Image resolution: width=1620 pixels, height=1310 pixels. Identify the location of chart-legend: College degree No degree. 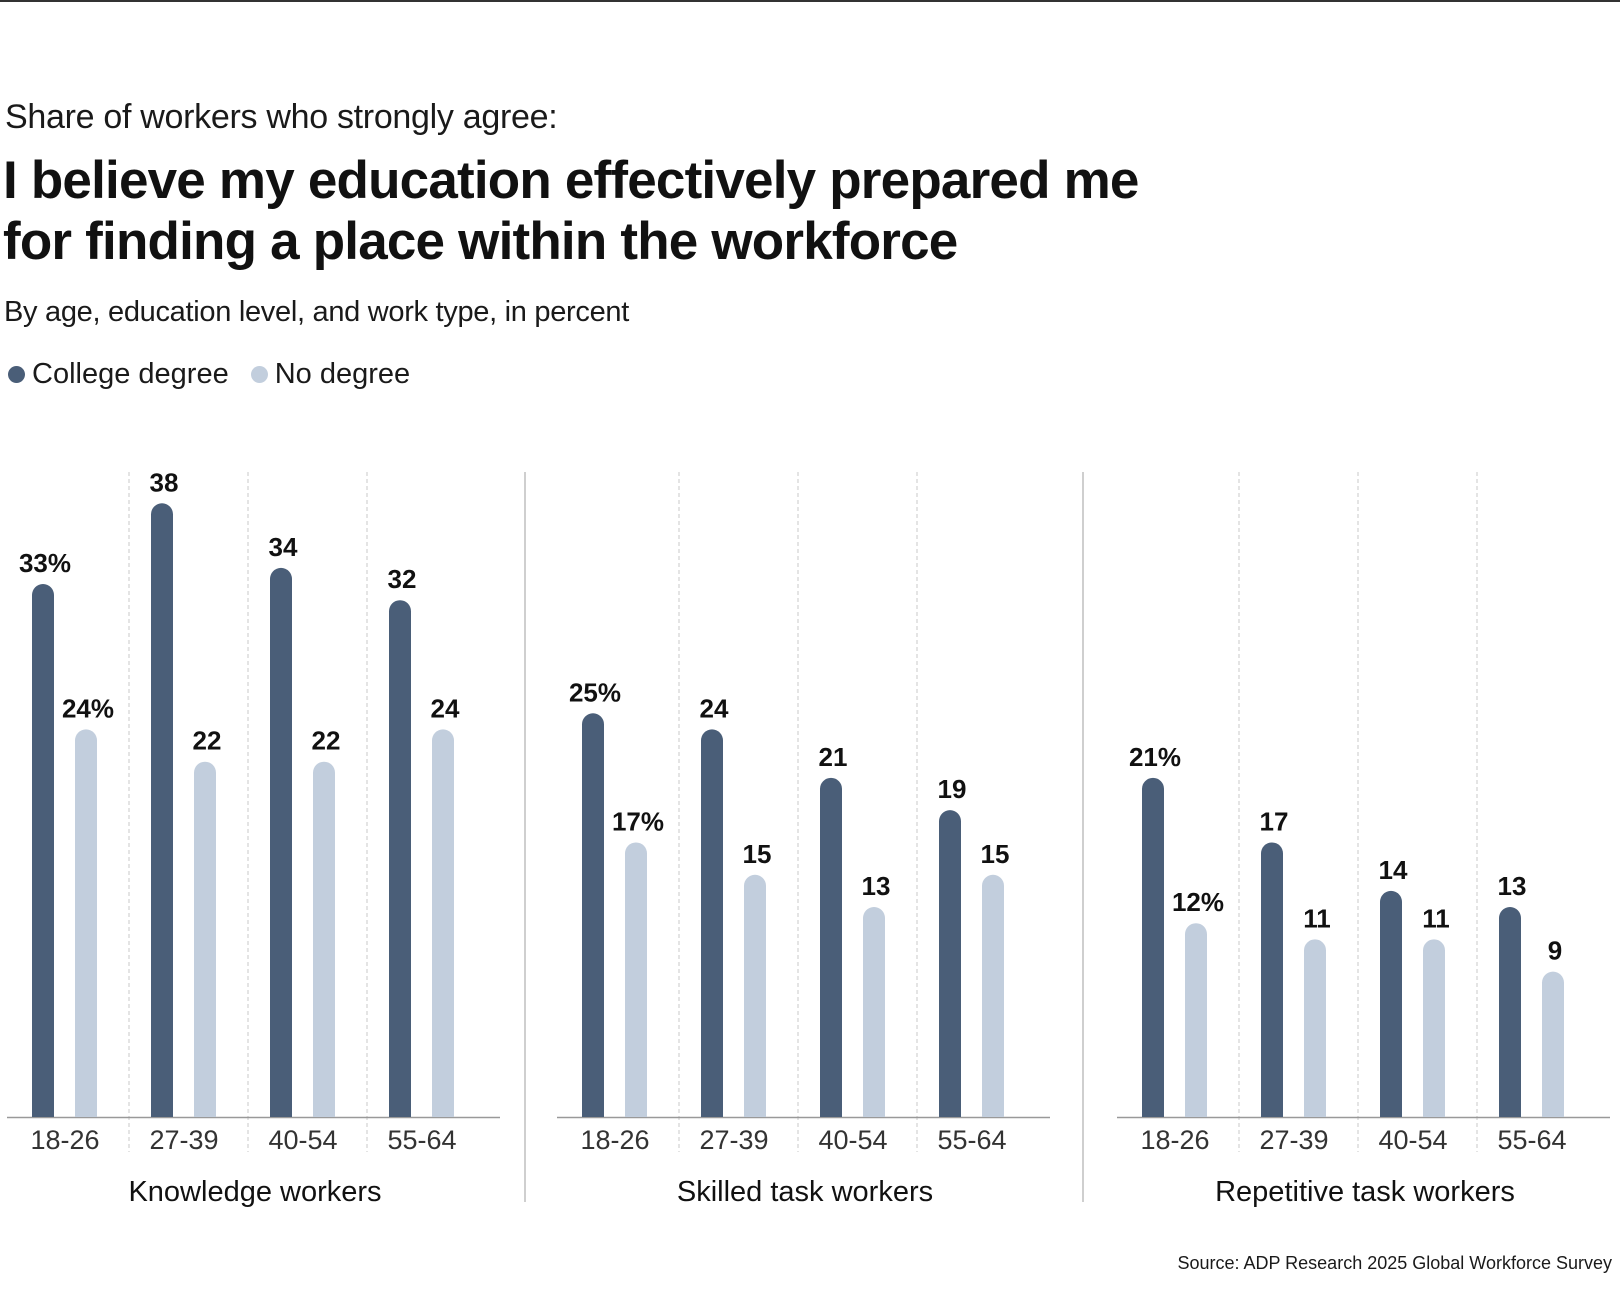
(220, 374).